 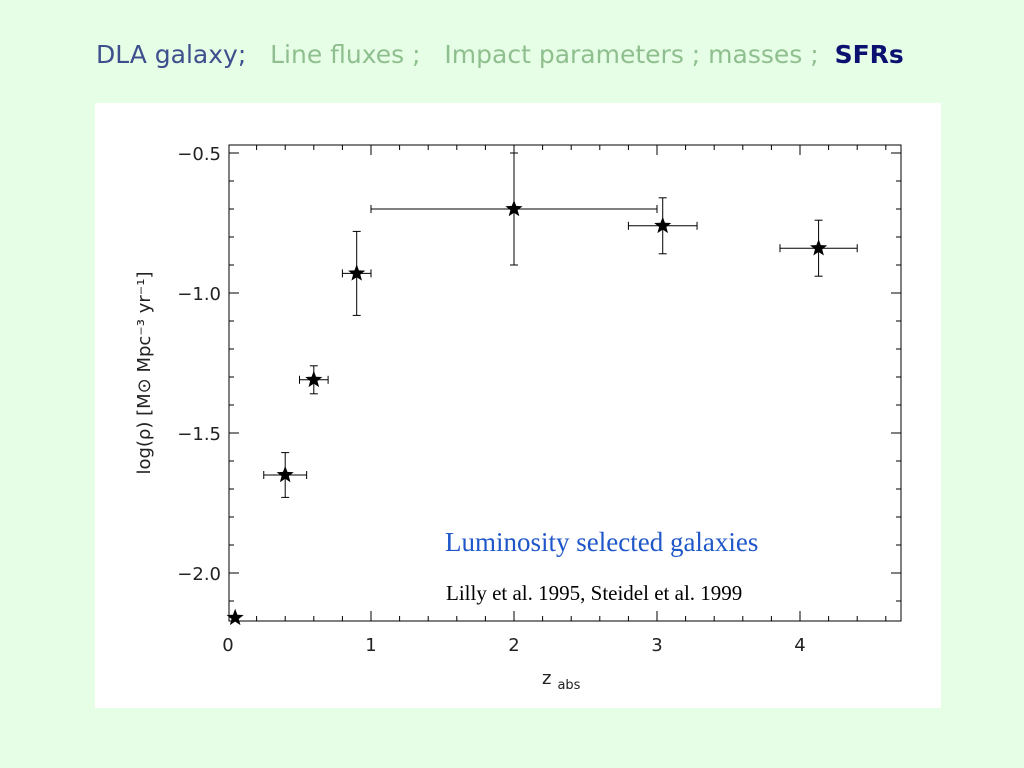 I want to click on annotation-citation: Lilly et al. 1995, Steidel et al. 1999, so click(x=594, y=593).